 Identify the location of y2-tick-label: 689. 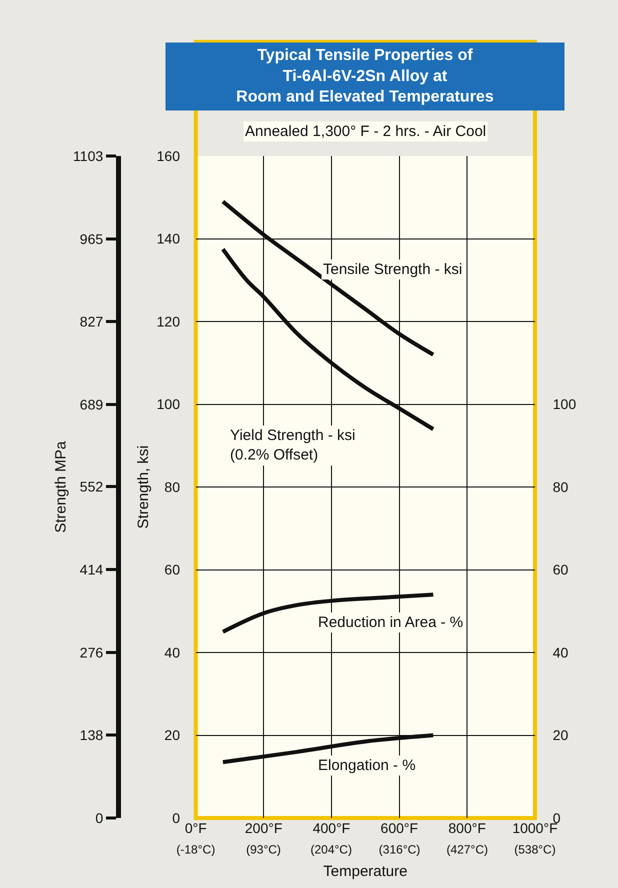
(92, 404).